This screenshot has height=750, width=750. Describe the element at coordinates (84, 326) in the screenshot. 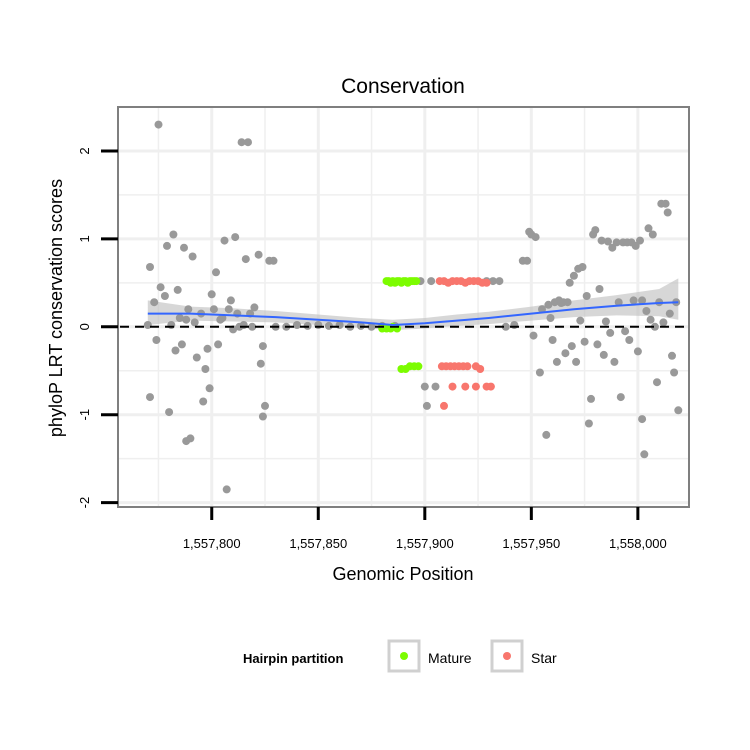

I see `y-tick-label: 0` at that location.